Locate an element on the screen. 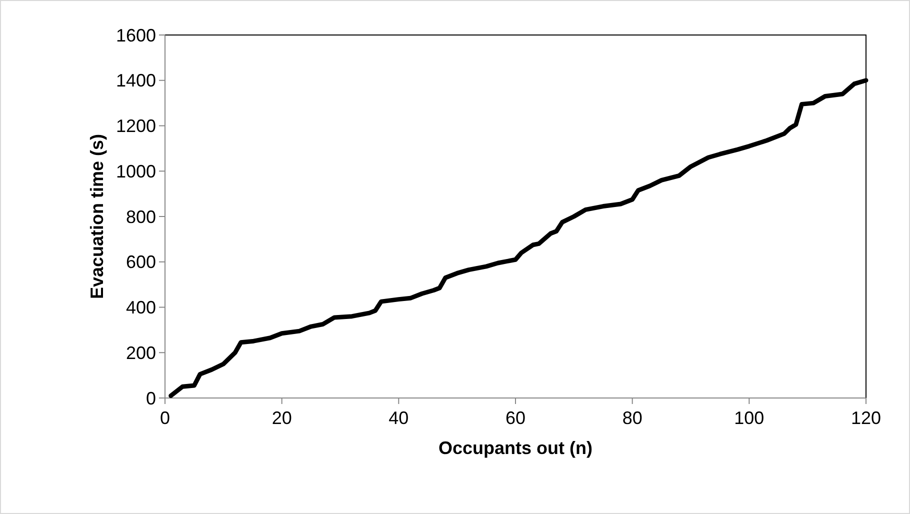  y-tick-label: 0 is located at coordinates (151, 398).